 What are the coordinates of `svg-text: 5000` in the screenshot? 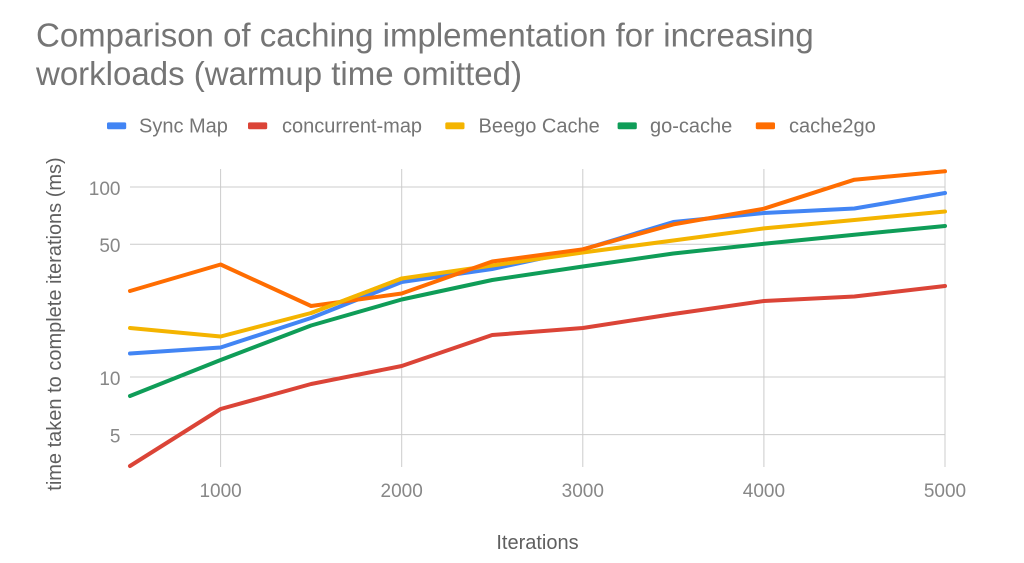 It's located at (945, 491).